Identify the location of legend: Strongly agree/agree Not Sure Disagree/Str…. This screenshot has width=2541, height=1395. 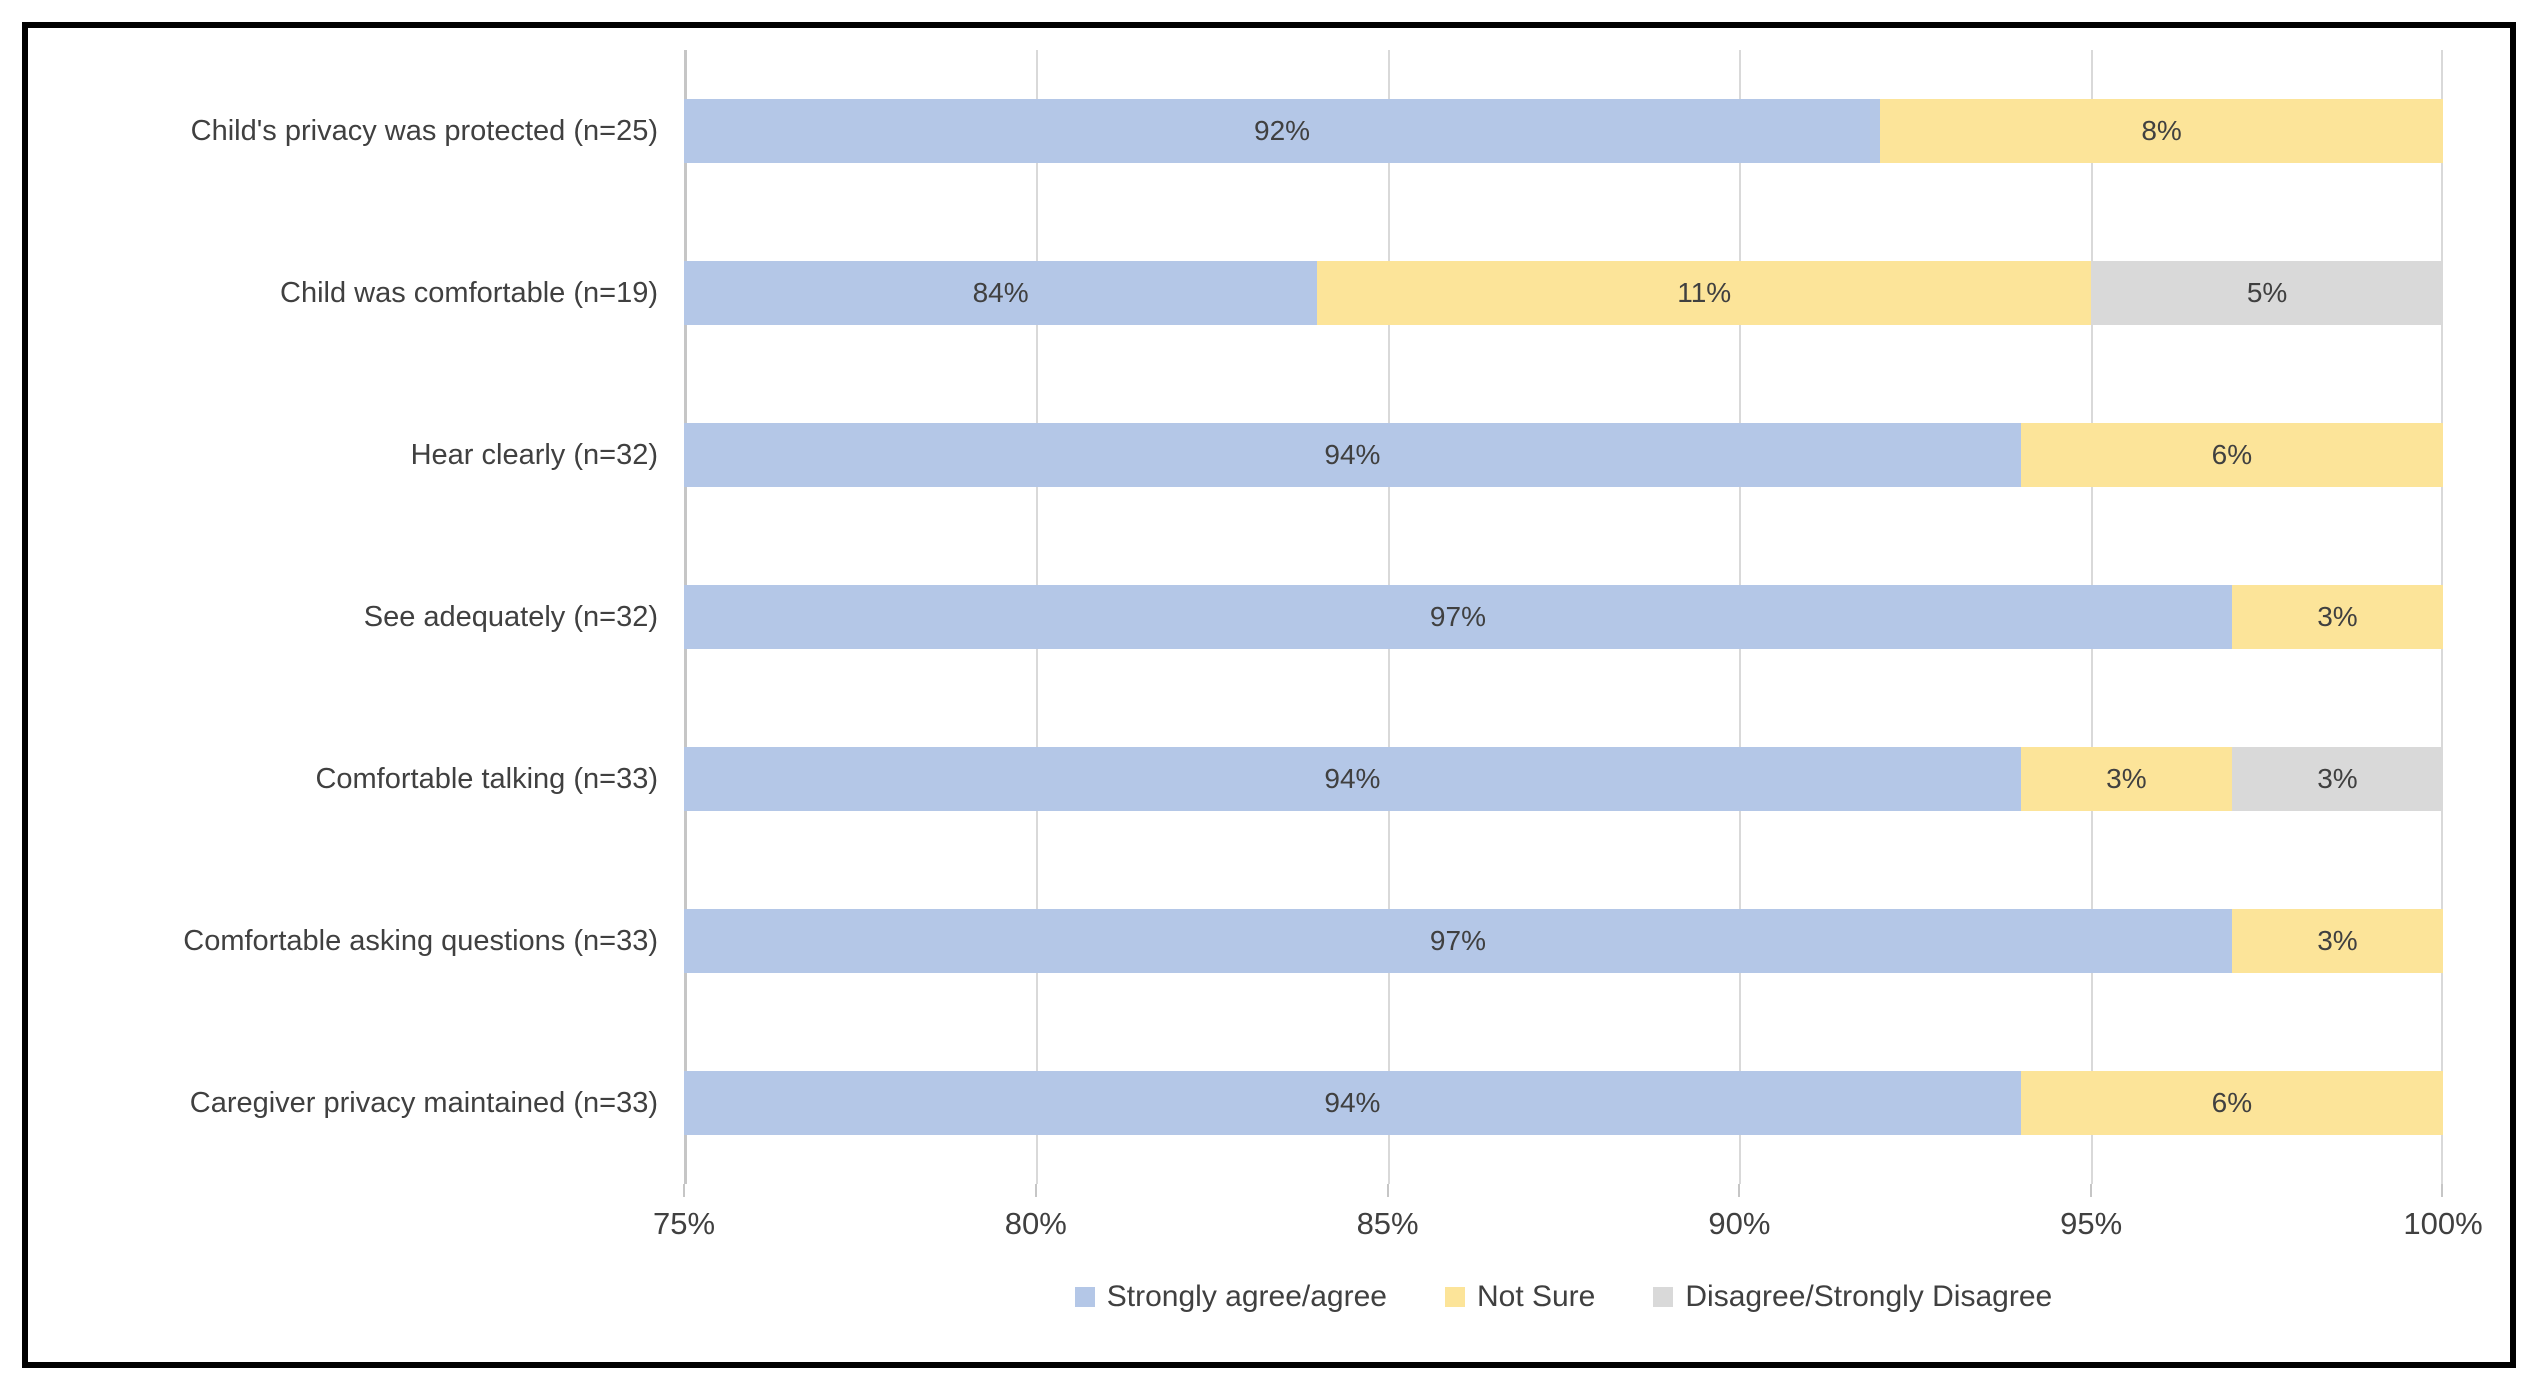
(1563, 1297).